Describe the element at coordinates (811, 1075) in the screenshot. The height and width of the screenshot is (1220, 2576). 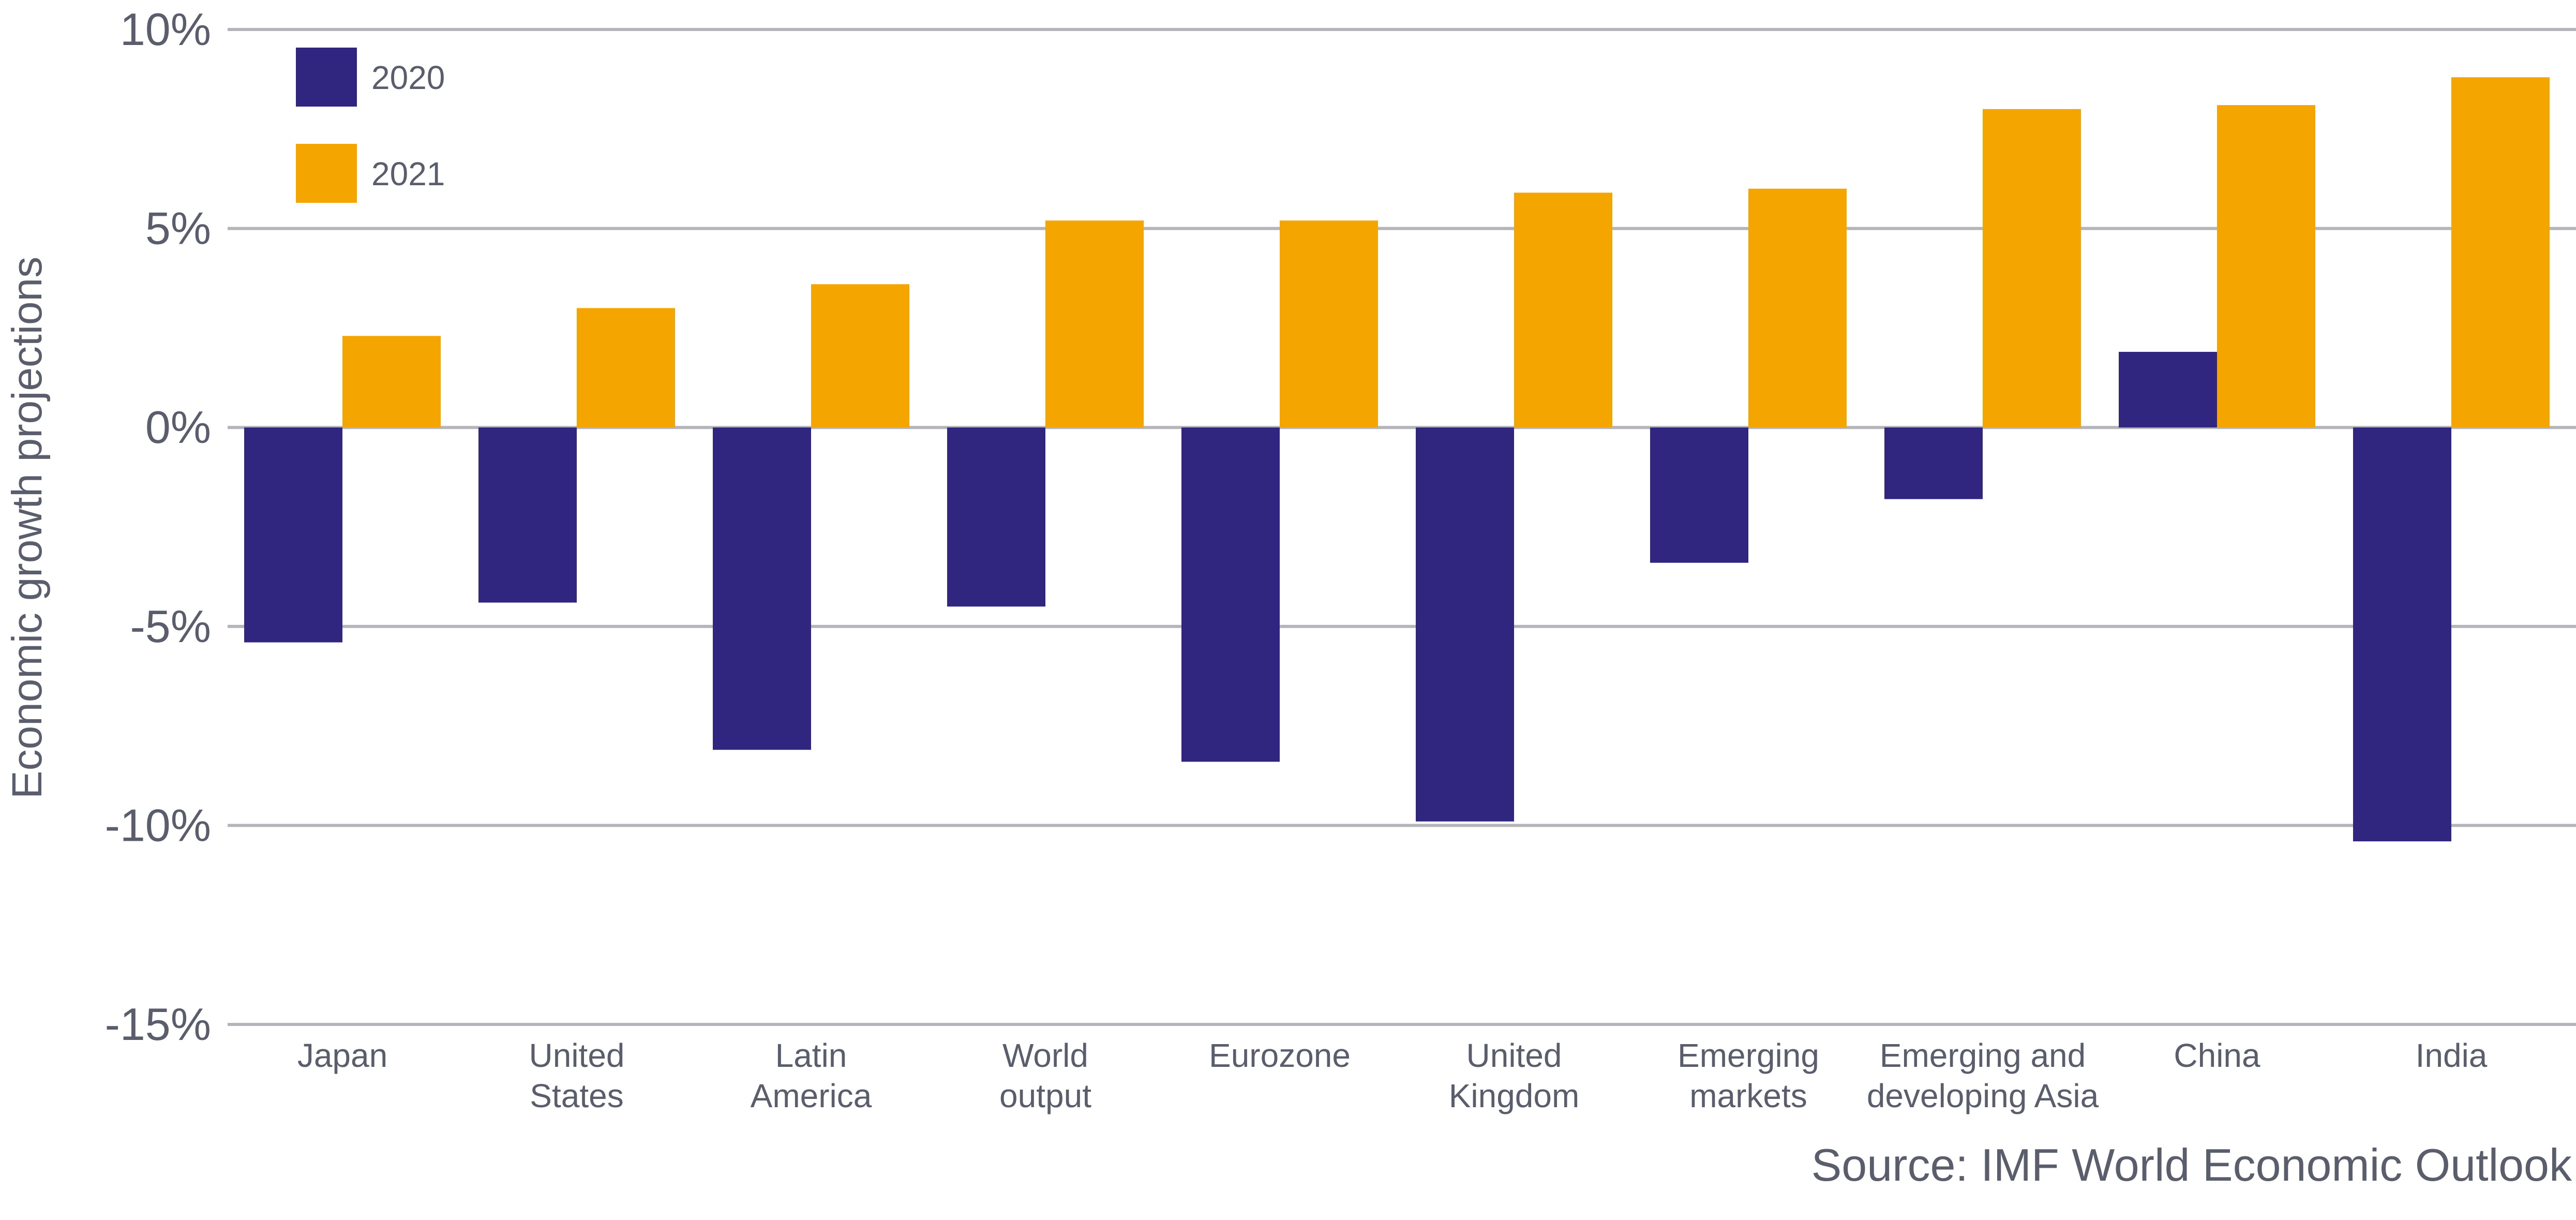
I see `x-category-label: Latin America` at that location.